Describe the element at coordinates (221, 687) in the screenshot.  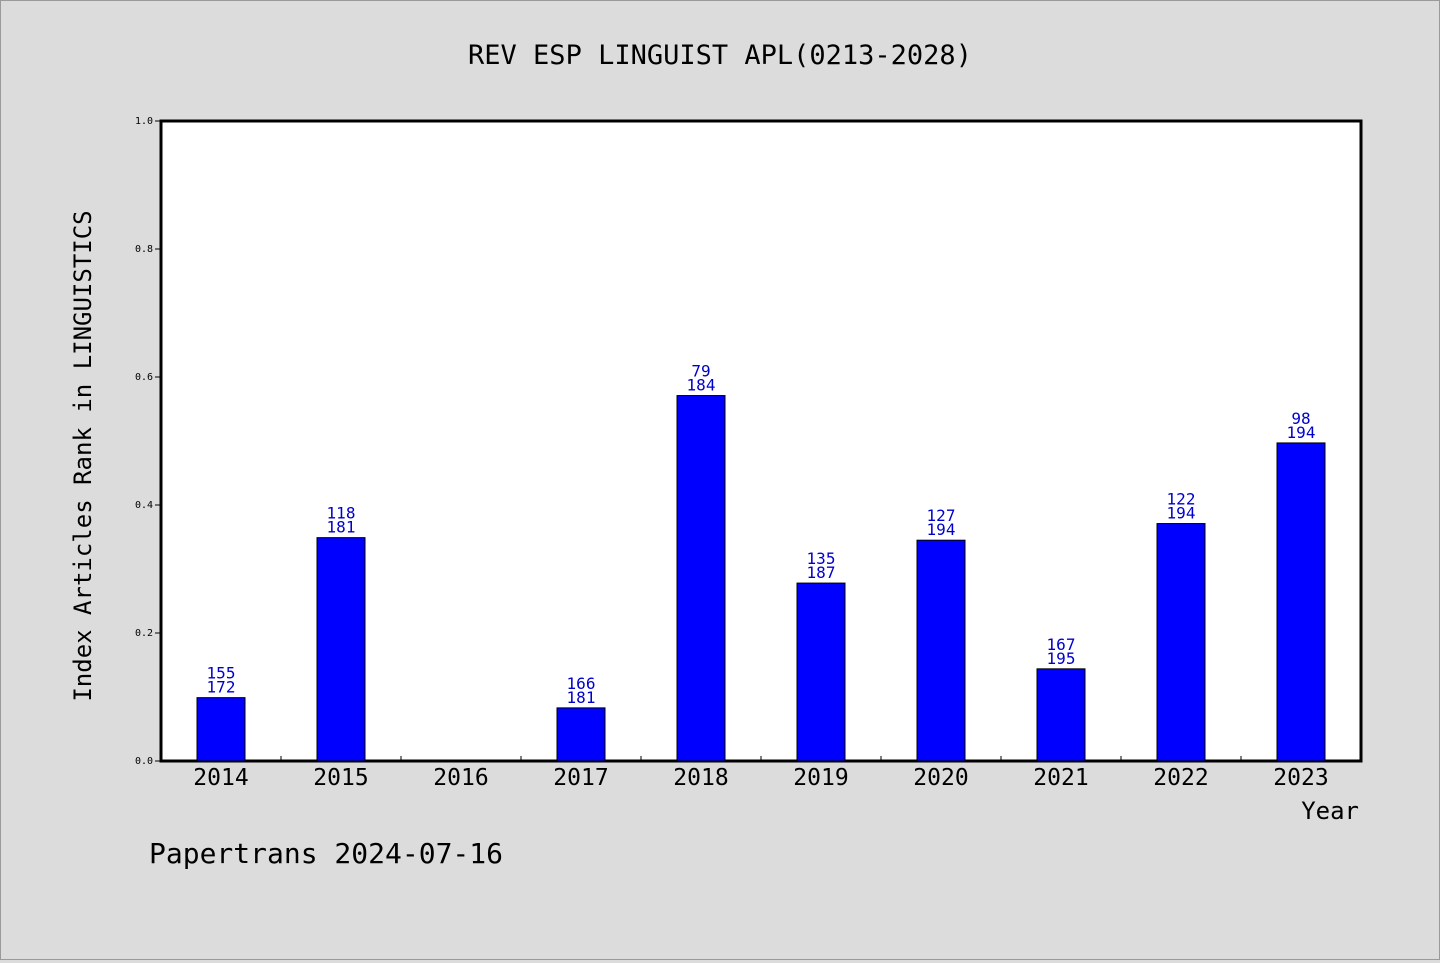
I see `bar-label-bottom: 172` at that location.